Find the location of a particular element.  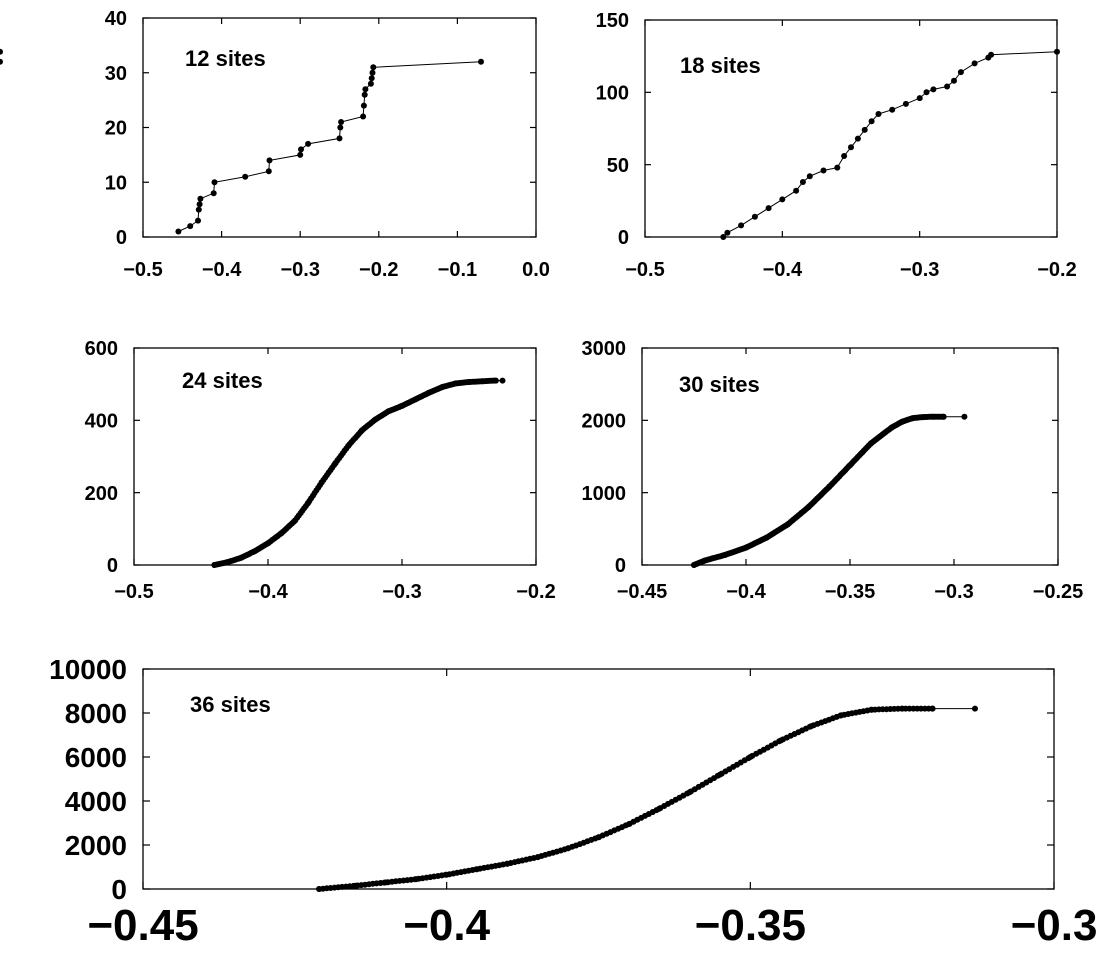

y-tick-label: 1000 is located at coordinates (604, 494).